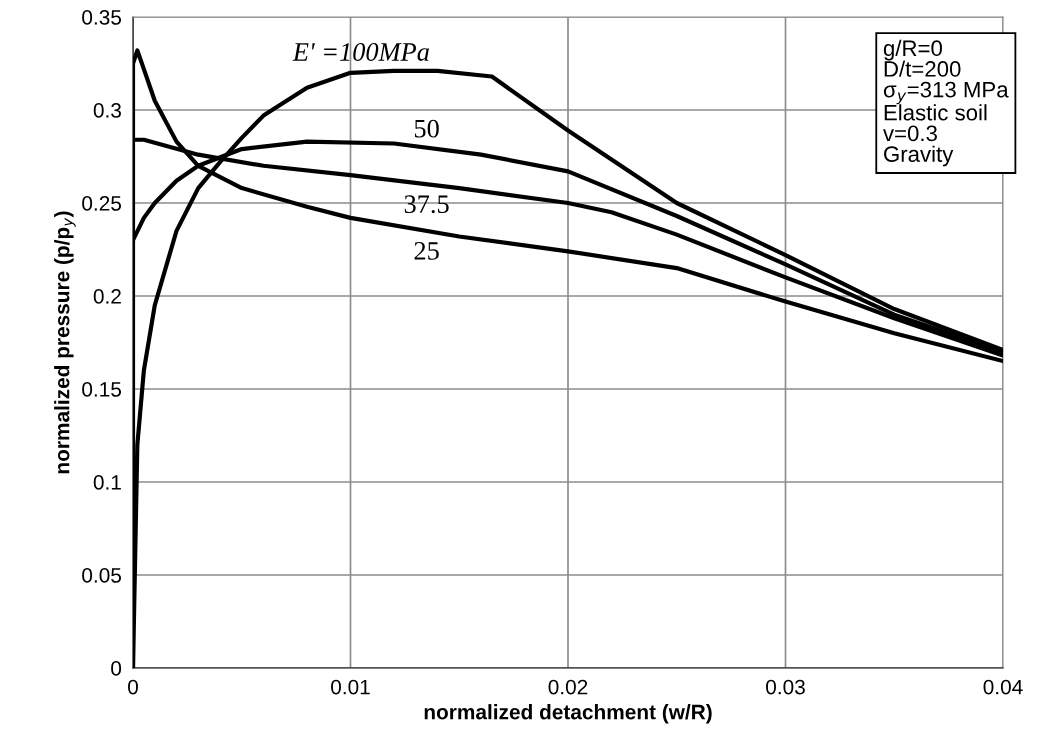 This screenshot has height=742, width=1037. What do you see at coordinates (133, 687) in the screenshot?
I see `x-tick-label: 0` at bounding box center [133, 687].